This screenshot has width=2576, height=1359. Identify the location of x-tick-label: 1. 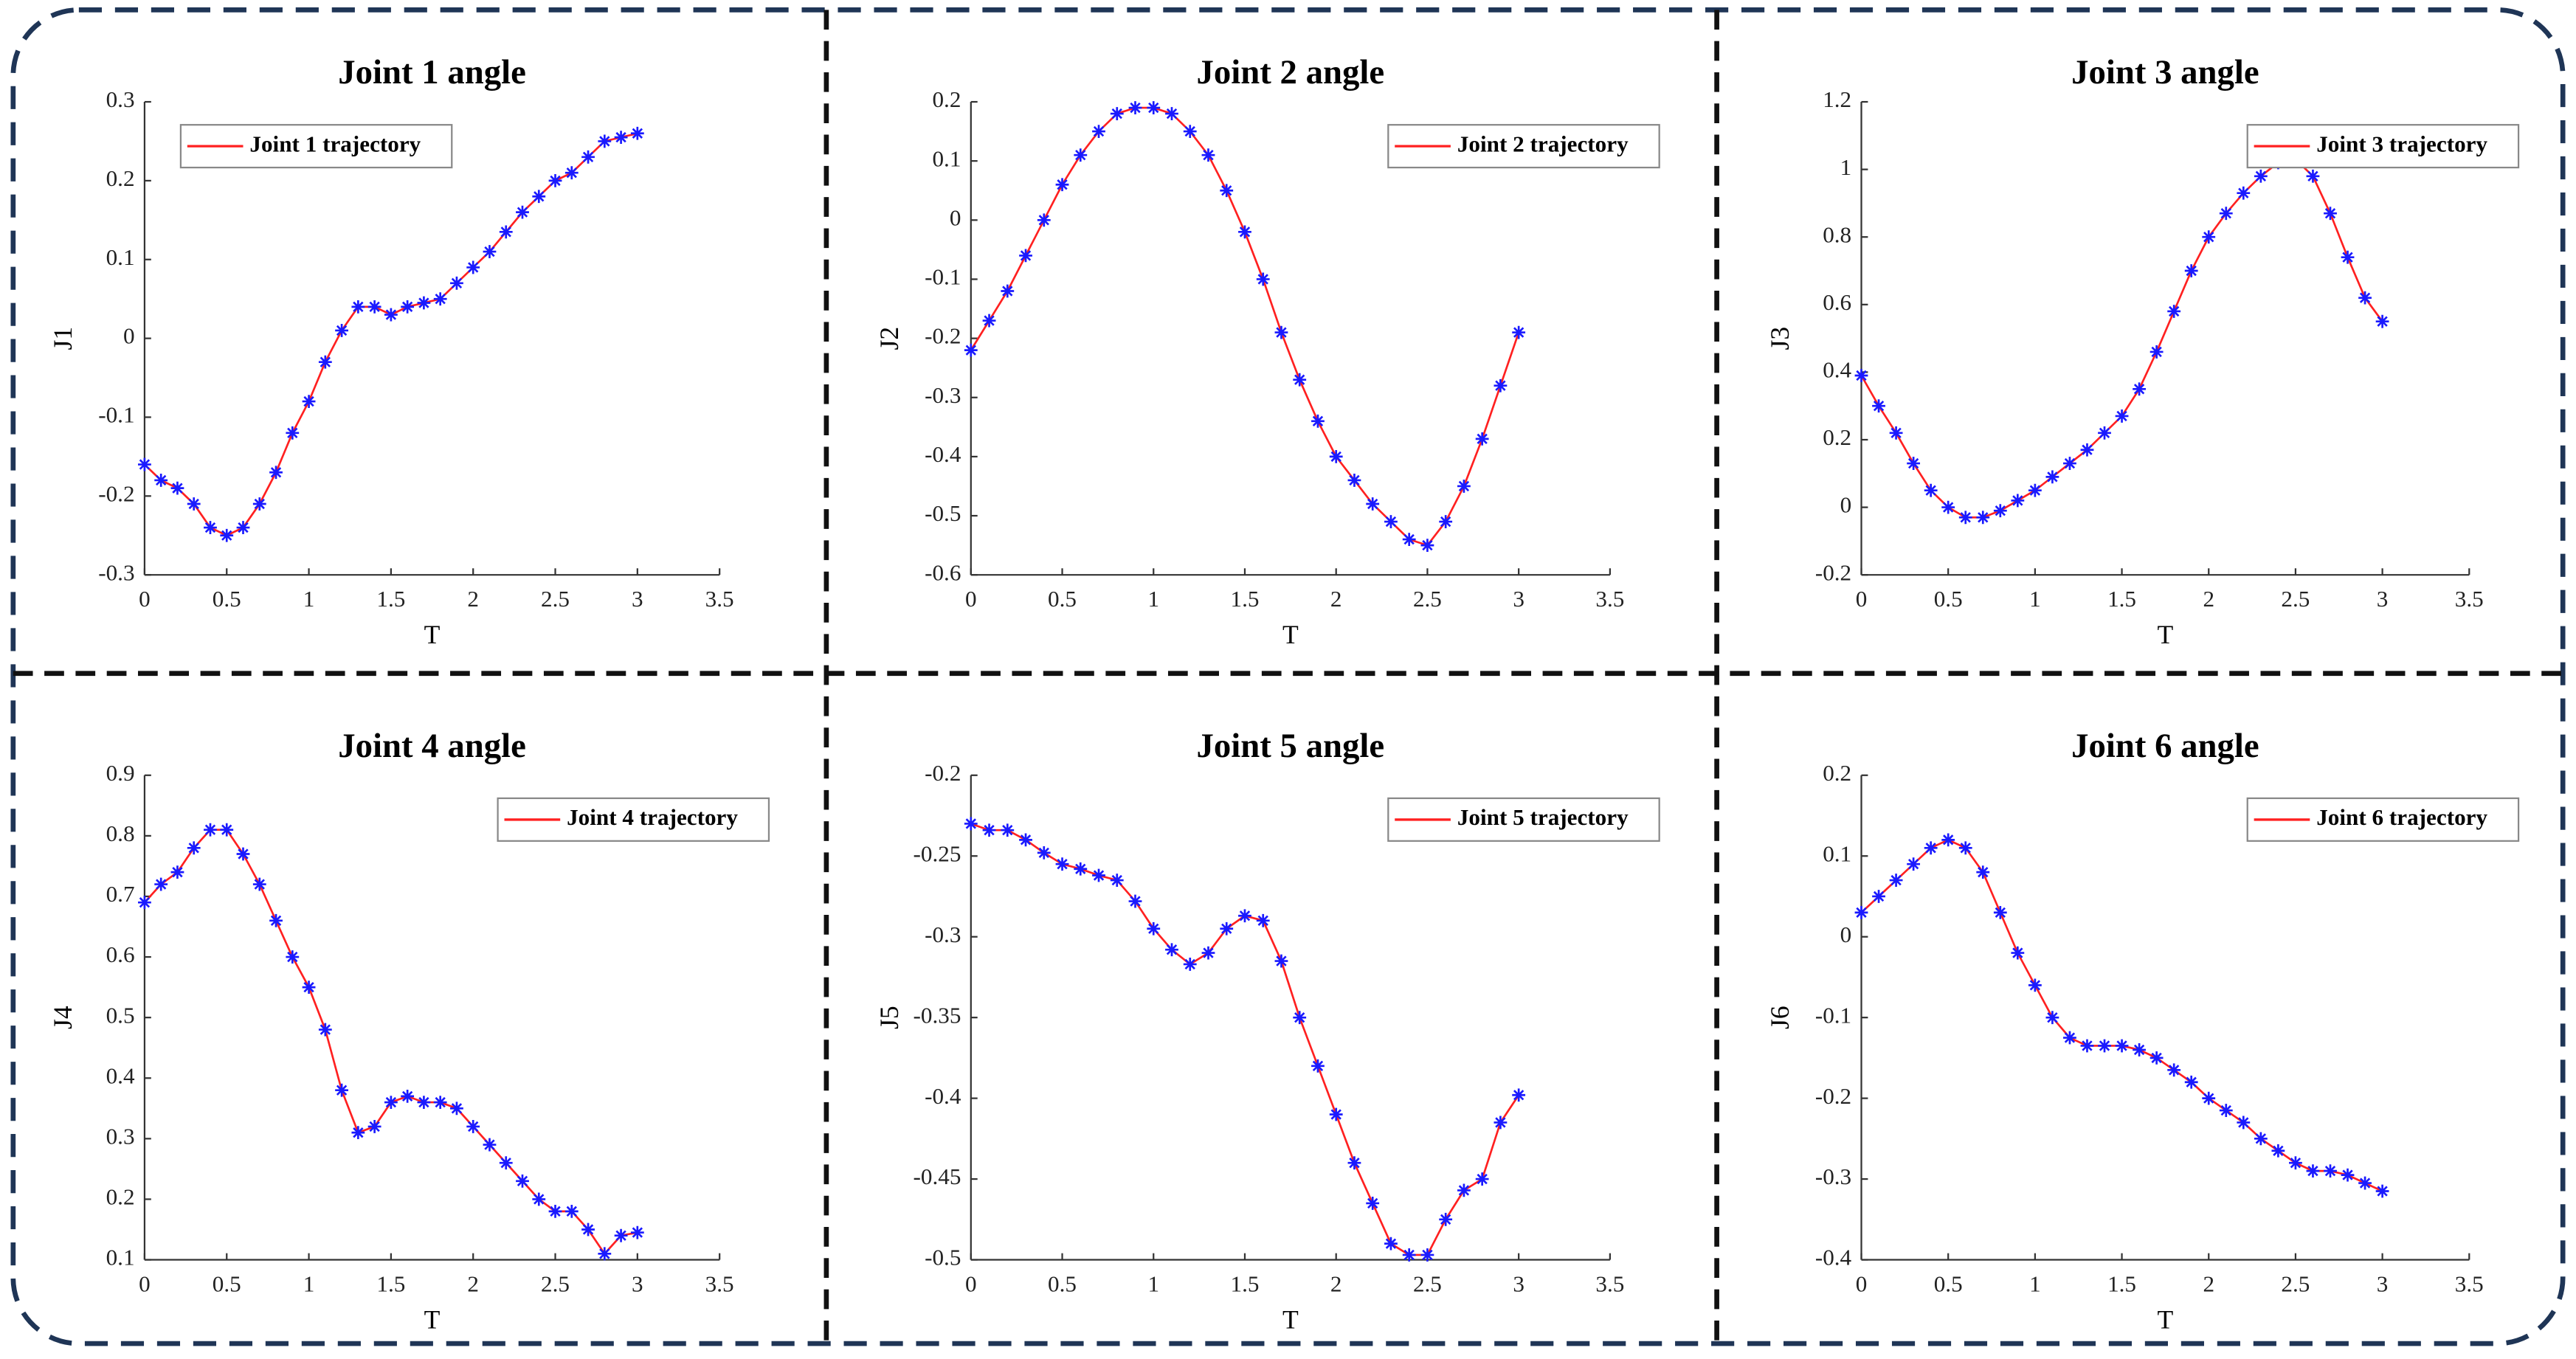
(2035, 1283).